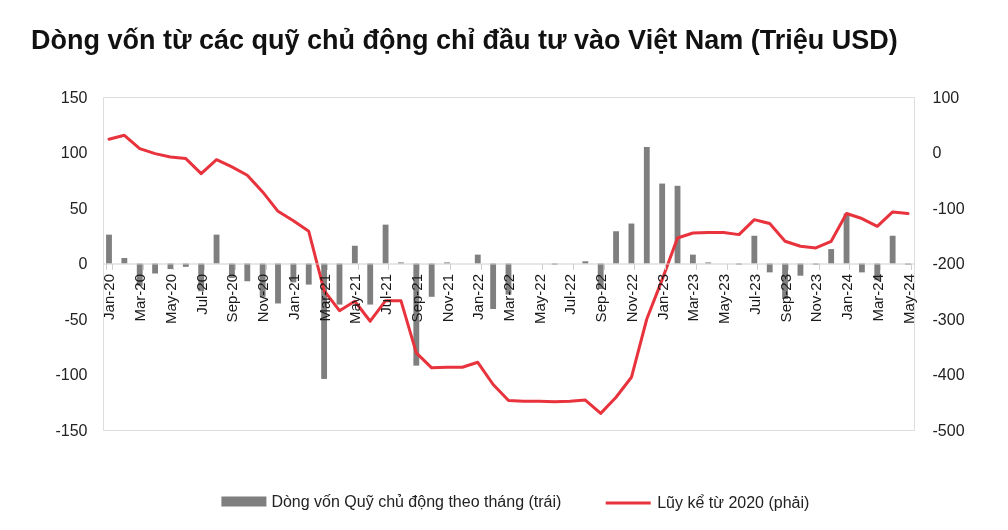 Image resolution: width=1008 pixels, height=530 pixels. I want to click on x-tick-label: May-22, so click(539, 299).